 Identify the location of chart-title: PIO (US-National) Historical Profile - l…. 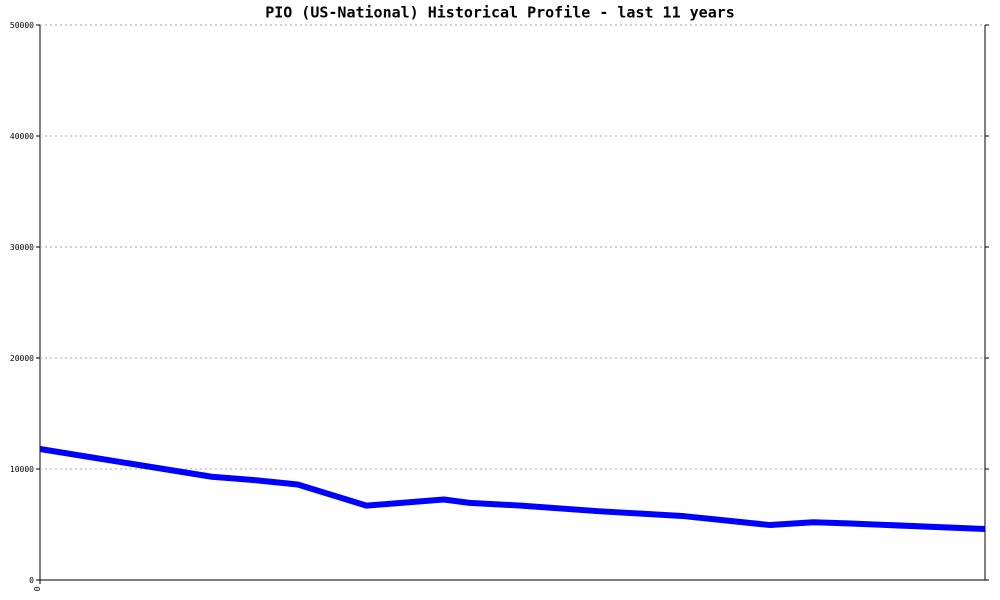
(500, 13).